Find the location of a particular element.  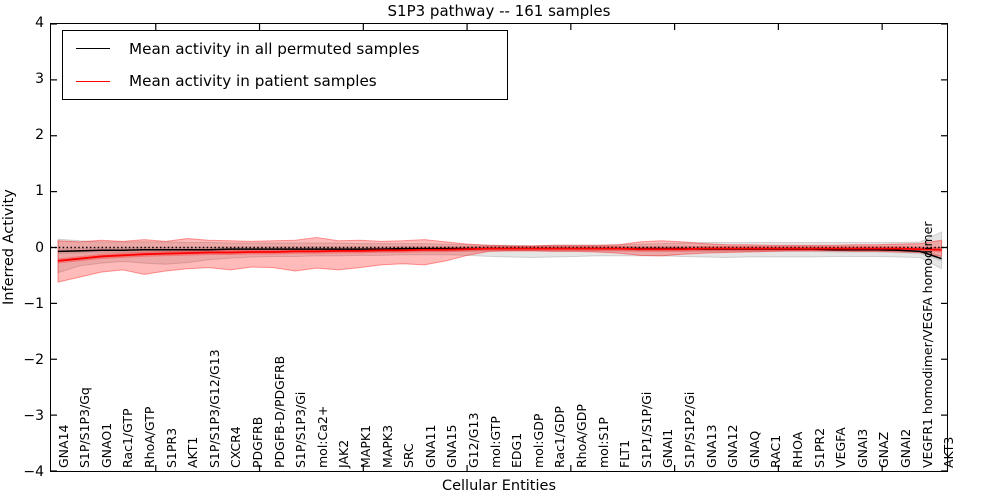

x-category-label: S1PR2 is located at coordinates (819, 447).